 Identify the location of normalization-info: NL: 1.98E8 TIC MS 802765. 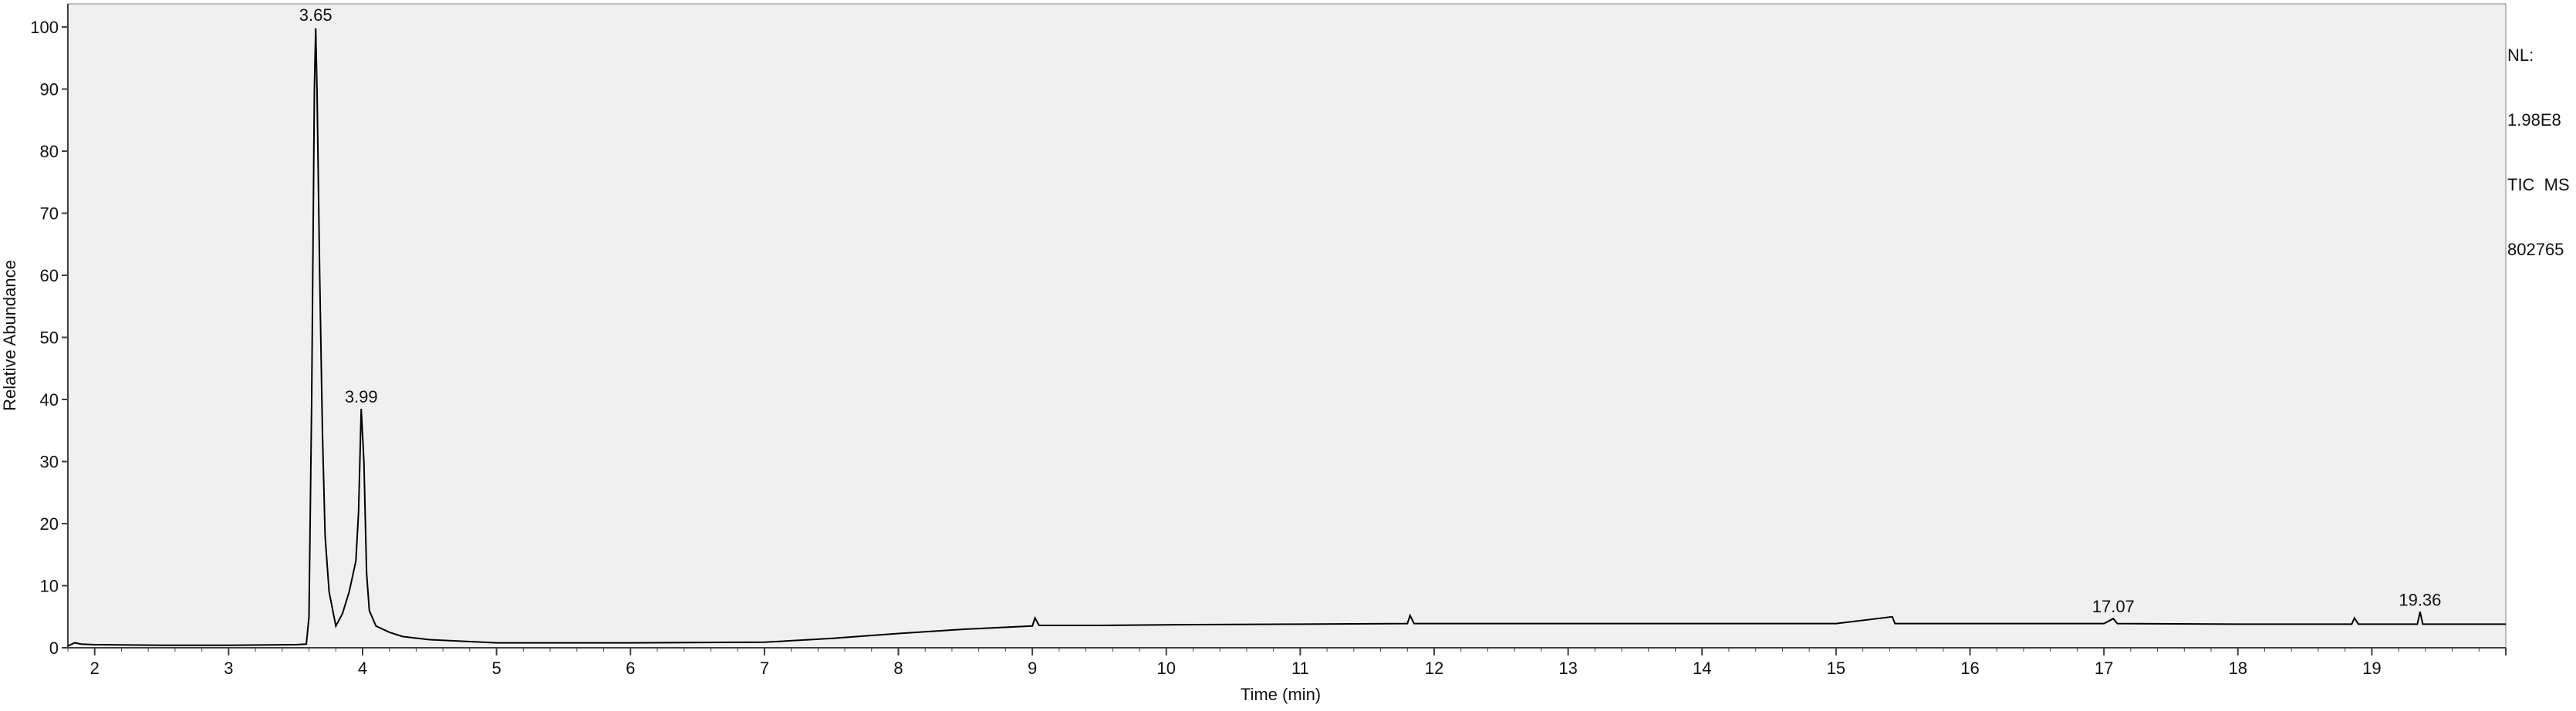
(2538, 142).